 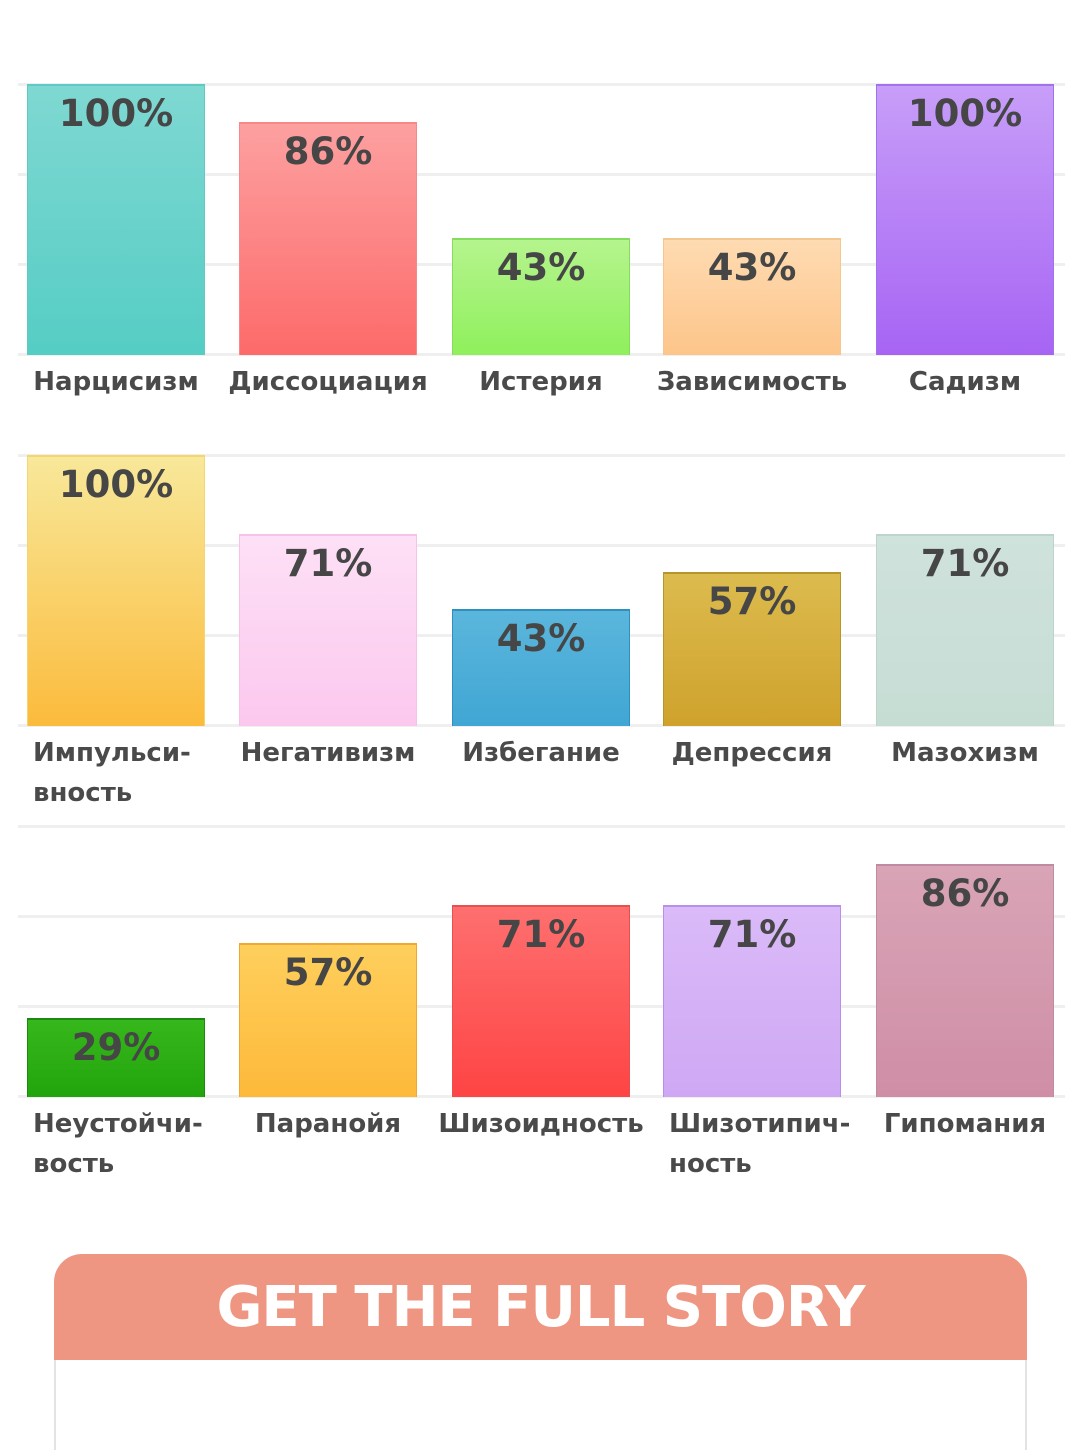 I want to click on category-label: Паранойя, so click(x=328, y=1124).